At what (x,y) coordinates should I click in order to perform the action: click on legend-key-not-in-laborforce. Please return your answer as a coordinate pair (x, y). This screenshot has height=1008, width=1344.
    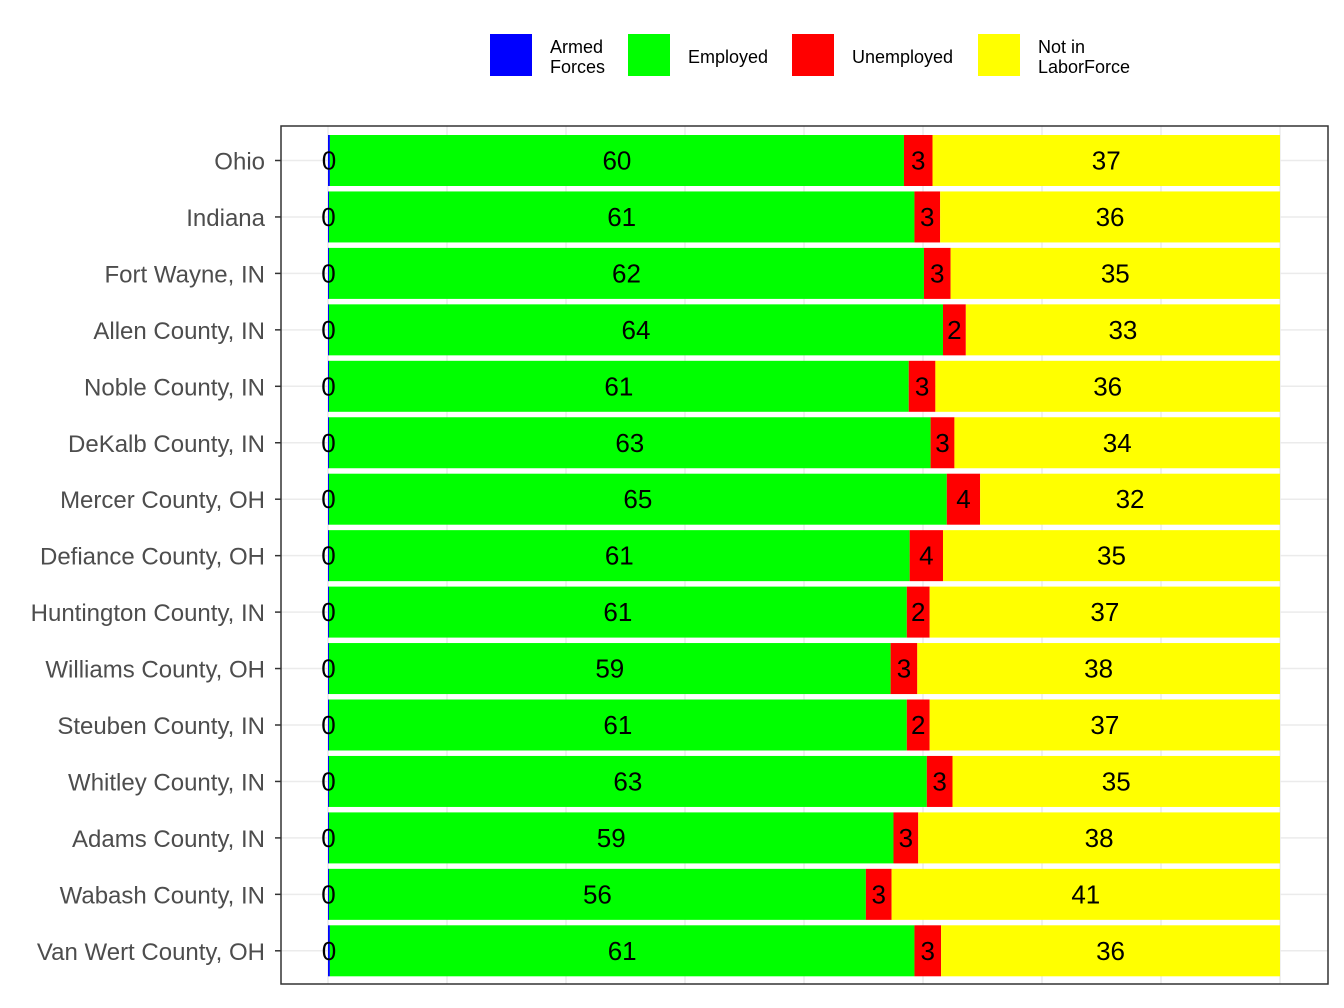
    Looking at the image, I should click on (999, 55).